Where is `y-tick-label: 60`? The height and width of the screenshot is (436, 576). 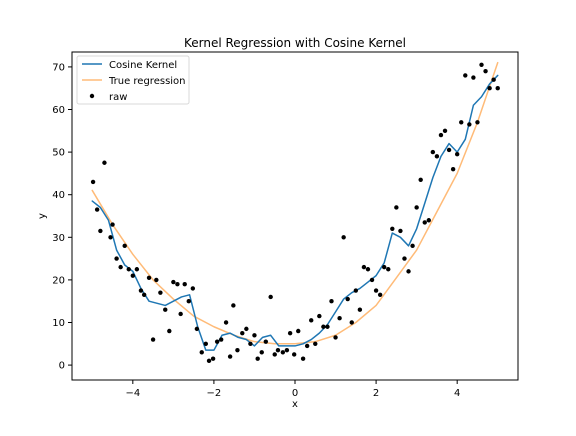 y-tick-label: 60 is located at coordinates (58, 110).